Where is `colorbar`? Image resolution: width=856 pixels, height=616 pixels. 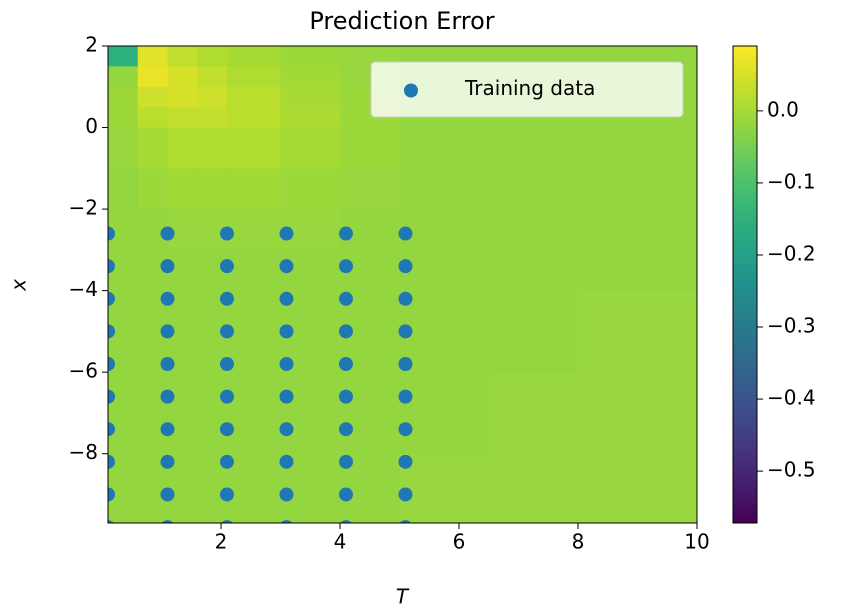
colorbar is located at coordinates (745, 284).